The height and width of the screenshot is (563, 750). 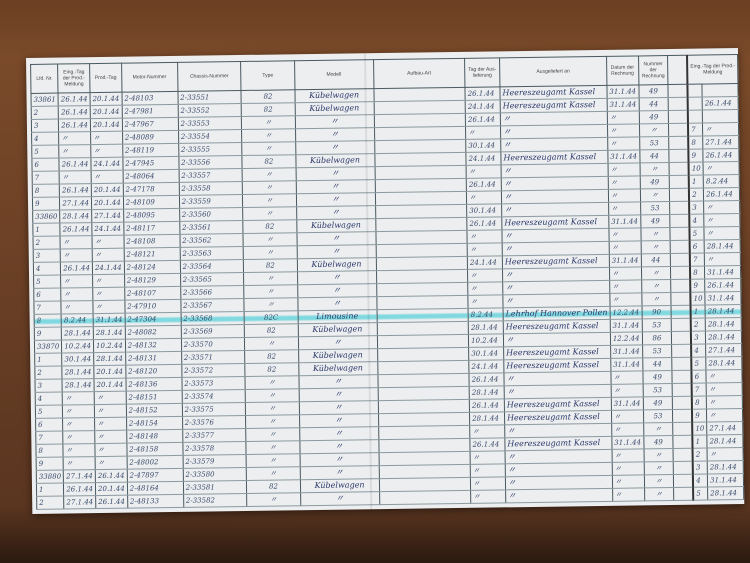 What do you see at coordinates (154, 423) in the screenshot?
I see `cell-motor-nummer: 2-48154` at bounding box center [154, 423].